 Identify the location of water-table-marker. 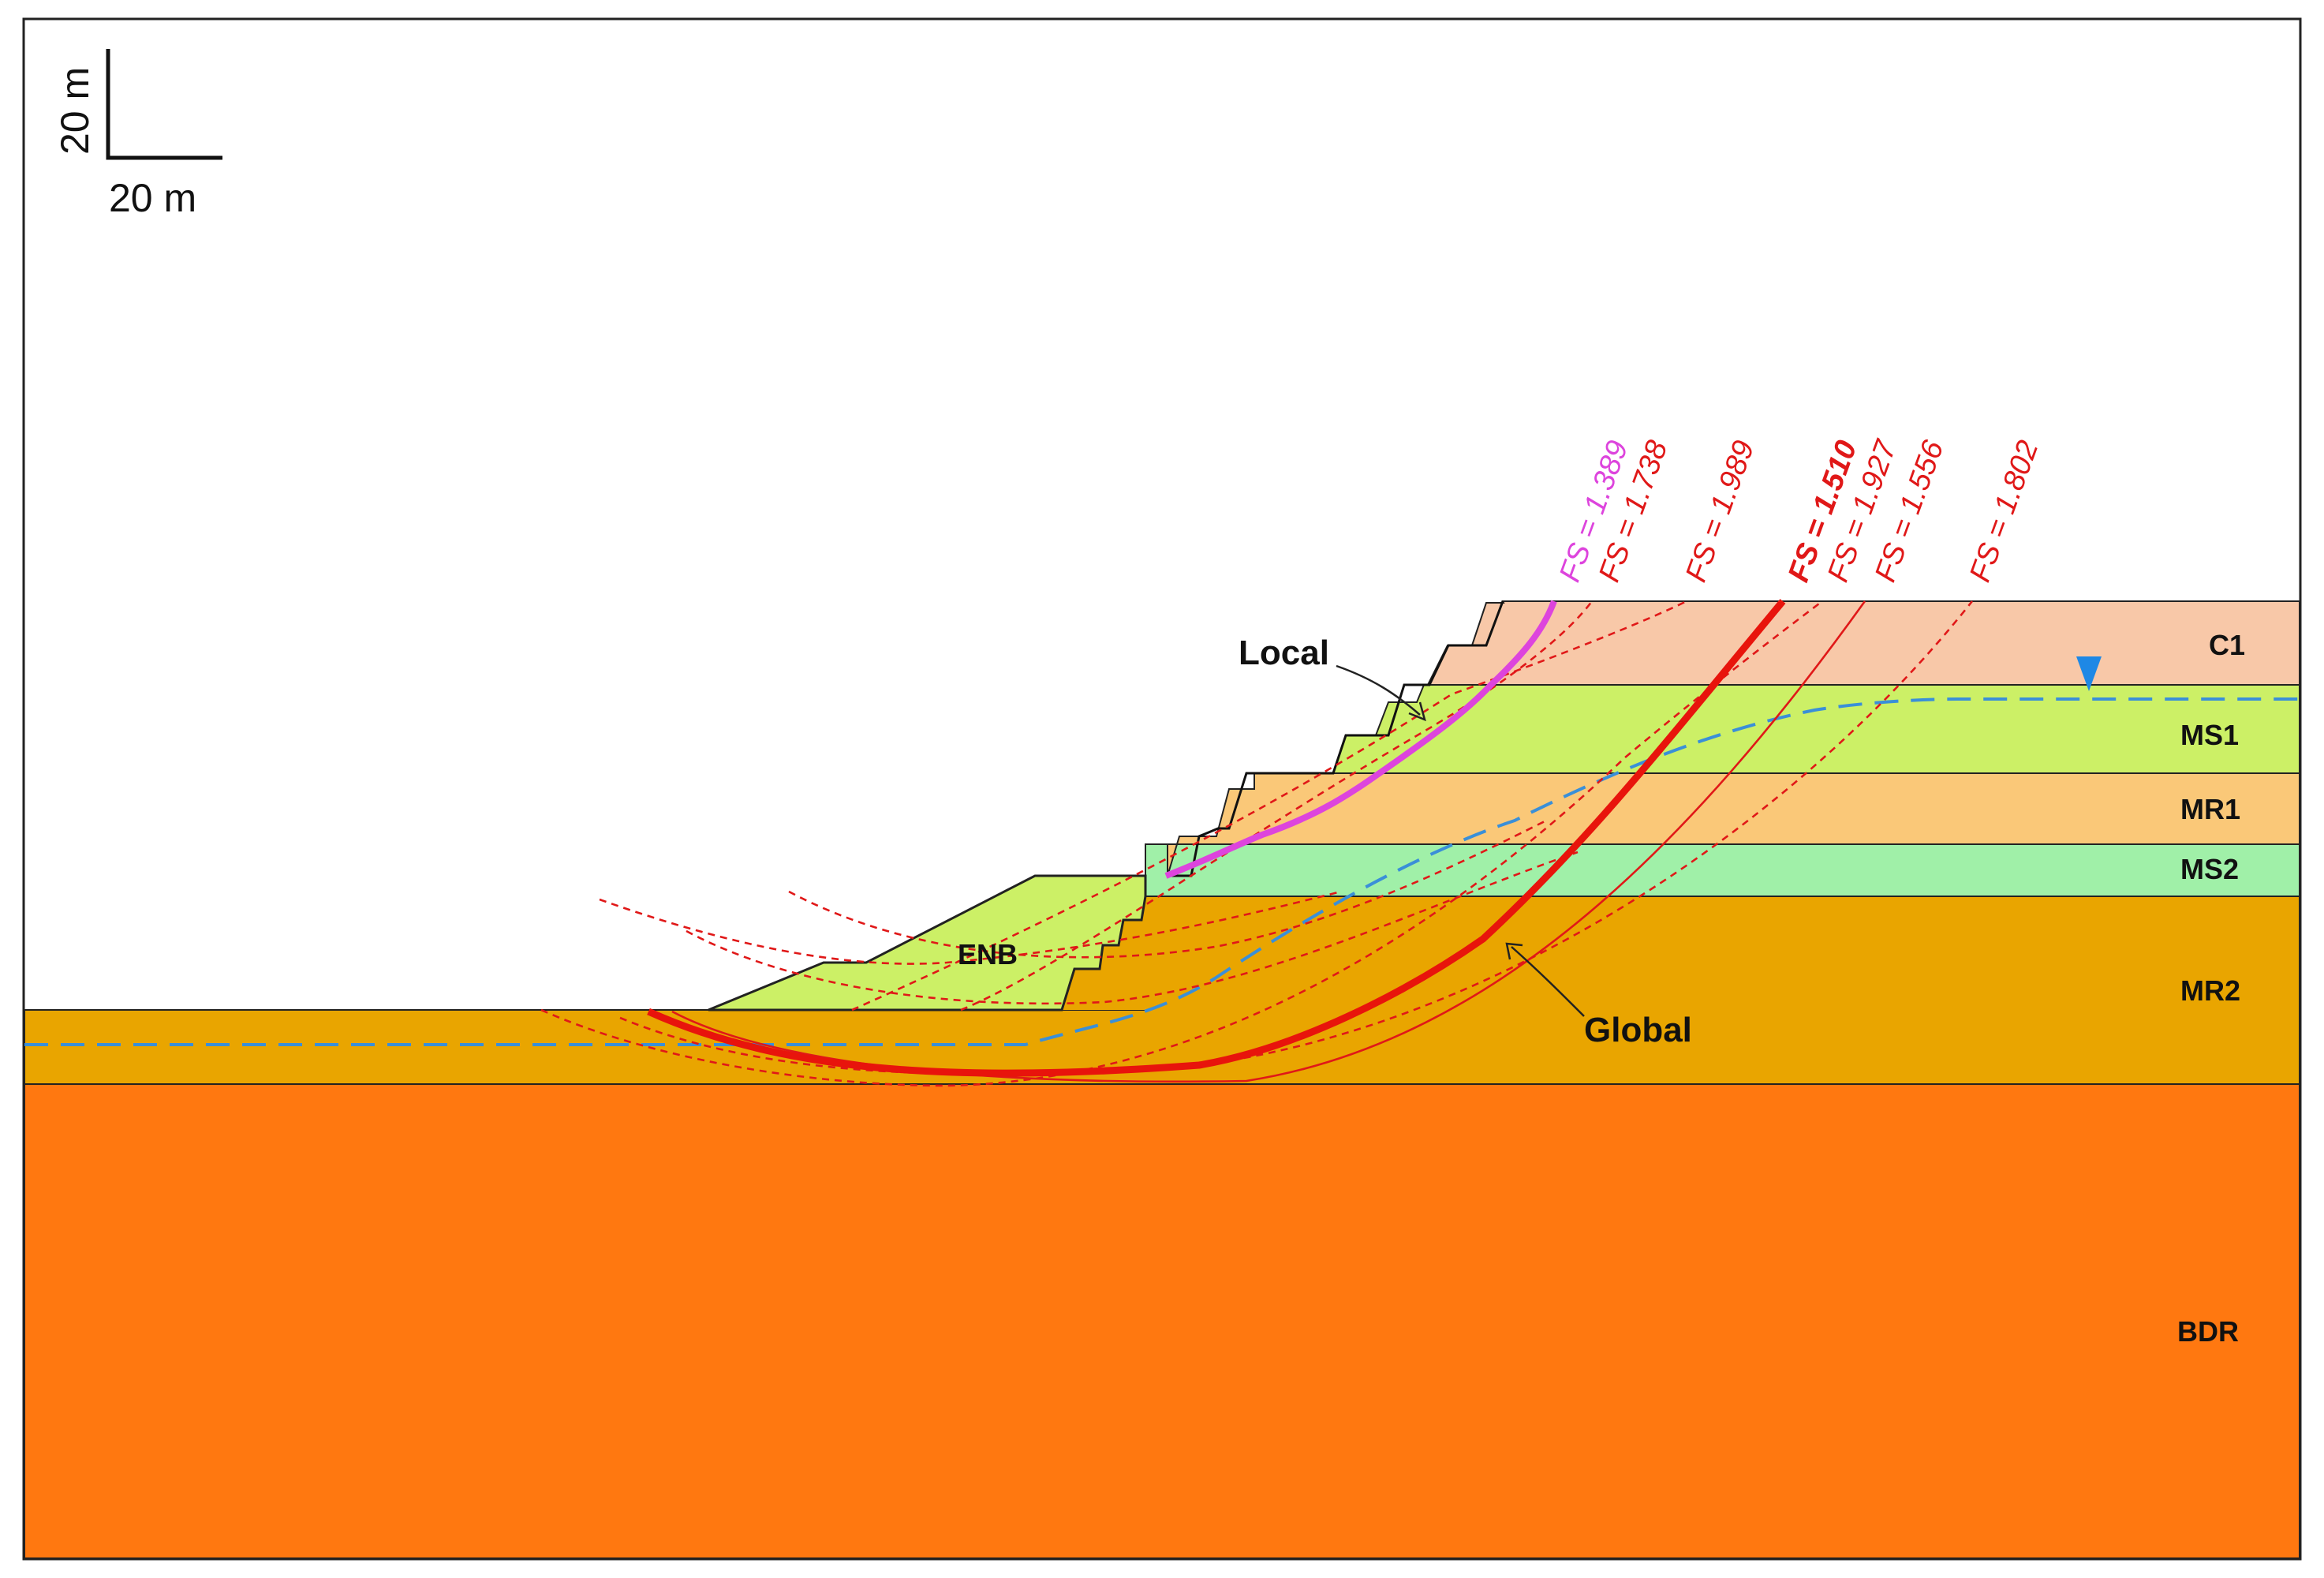
(2089, 674).